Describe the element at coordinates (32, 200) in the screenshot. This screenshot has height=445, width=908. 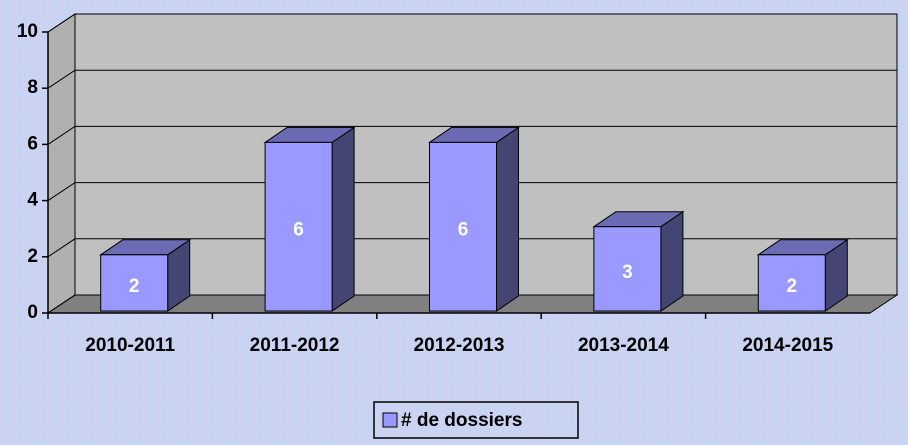
I see `y-tick-label: 4` at that location.